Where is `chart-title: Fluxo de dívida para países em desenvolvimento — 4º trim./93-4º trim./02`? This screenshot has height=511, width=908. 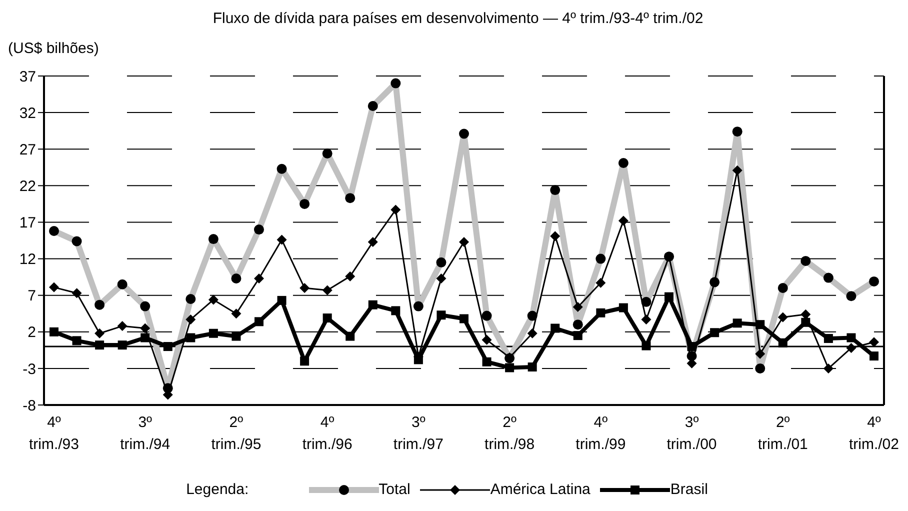 chart-title: Fluxo de dívida para países em desenvolvimento — 4º trim./93-4º trim./02 is located at coordinates (458, 18).